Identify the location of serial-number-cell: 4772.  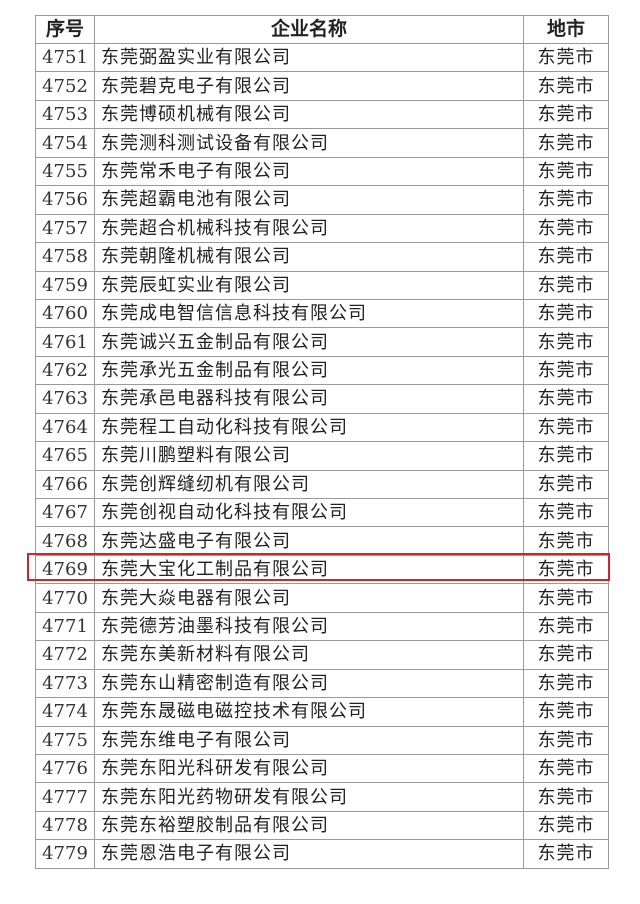
(65, 655).